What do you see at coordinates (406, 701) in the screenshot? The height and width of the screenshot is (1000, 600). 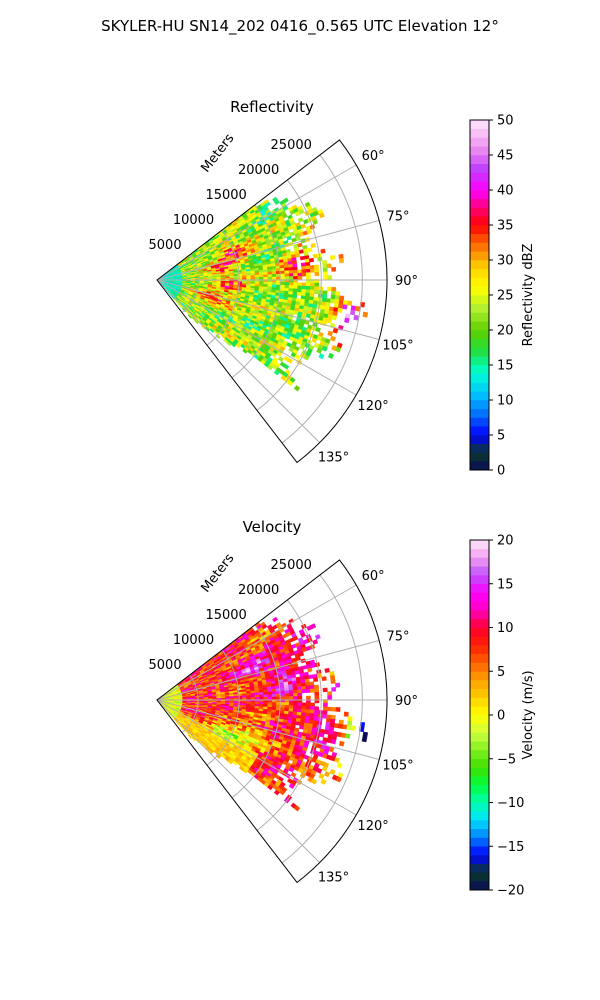 I see `theta-tick-label: 90°` at bounding box center [406, 701].